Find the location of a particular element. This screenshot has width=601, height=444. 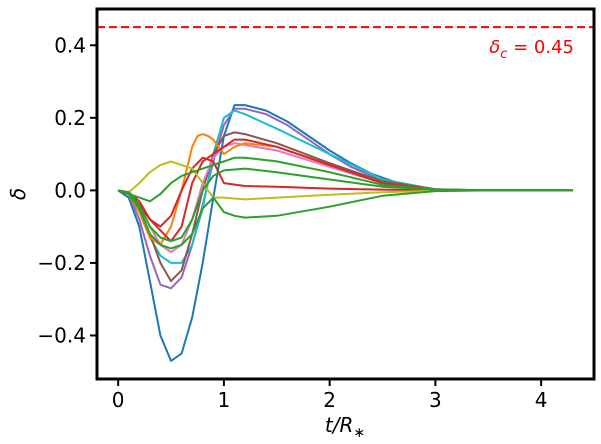

x-tick-label: 2 is located at coordinates (329, 400).